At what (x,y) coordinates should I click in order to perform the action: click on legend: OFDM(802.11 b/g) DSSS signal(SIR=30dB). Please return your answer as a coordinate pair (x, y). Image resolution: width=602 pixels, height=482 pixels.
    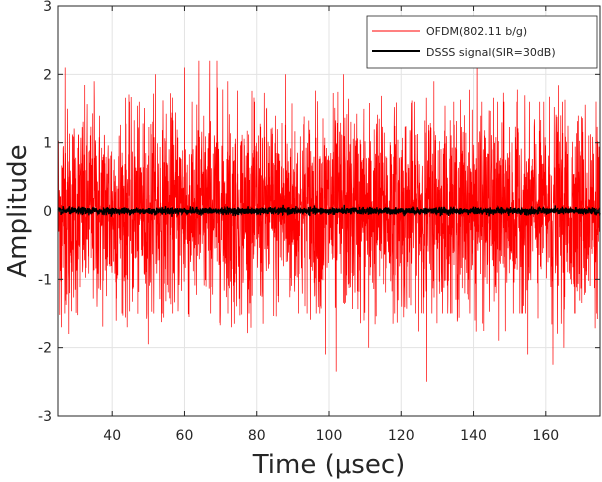
    Looking at the image, I should click on (482, 42).